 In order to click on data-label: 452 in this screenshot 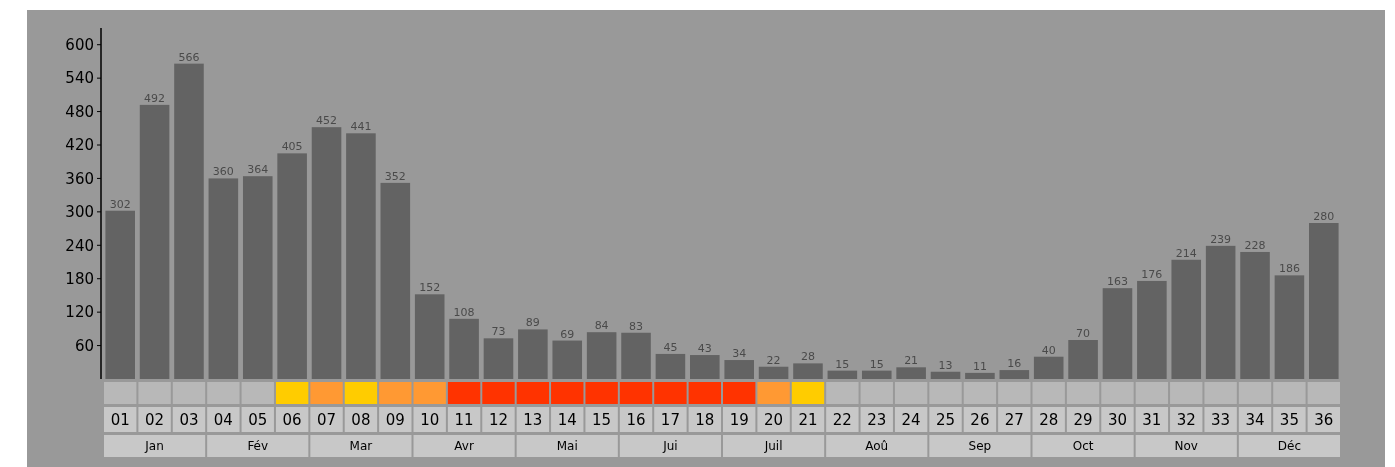, I will do `click(327, 121)`.